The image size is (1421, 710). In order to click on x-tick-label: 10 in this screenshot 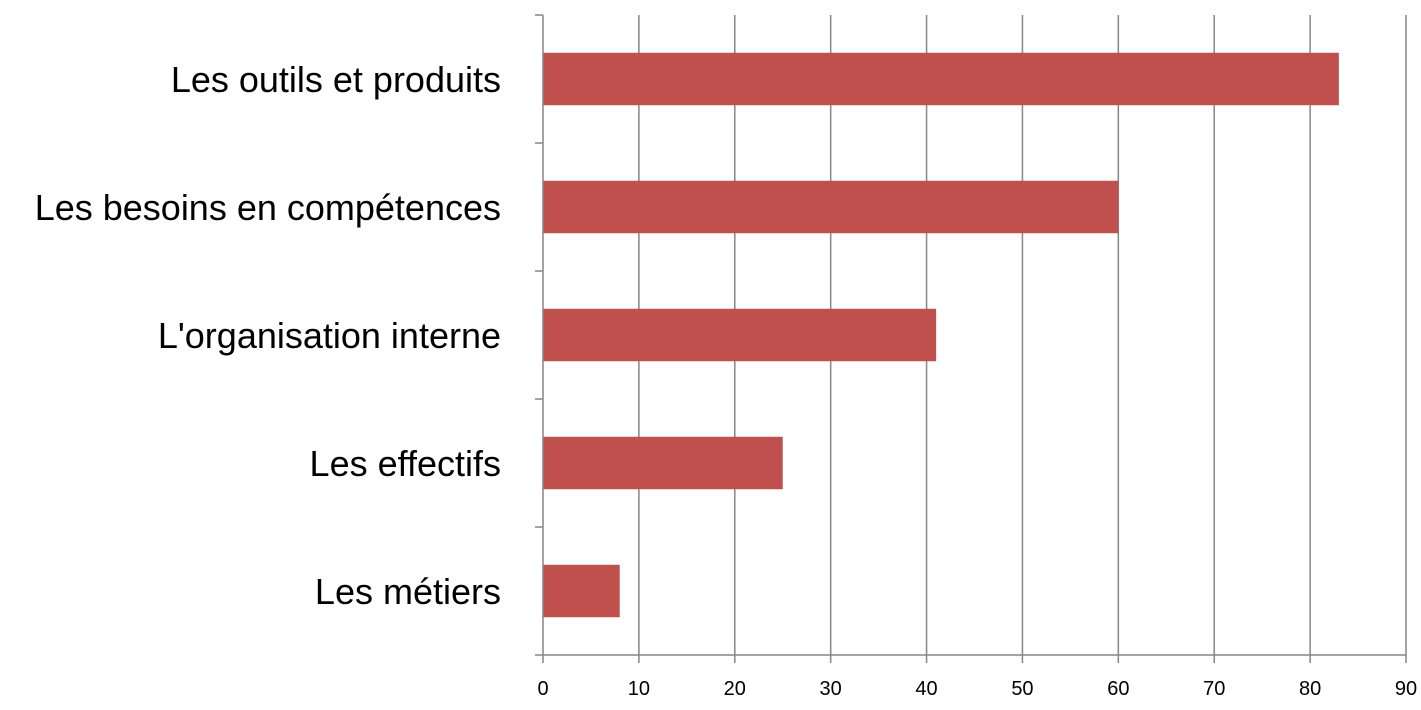, I will do `click(639, 689)`.